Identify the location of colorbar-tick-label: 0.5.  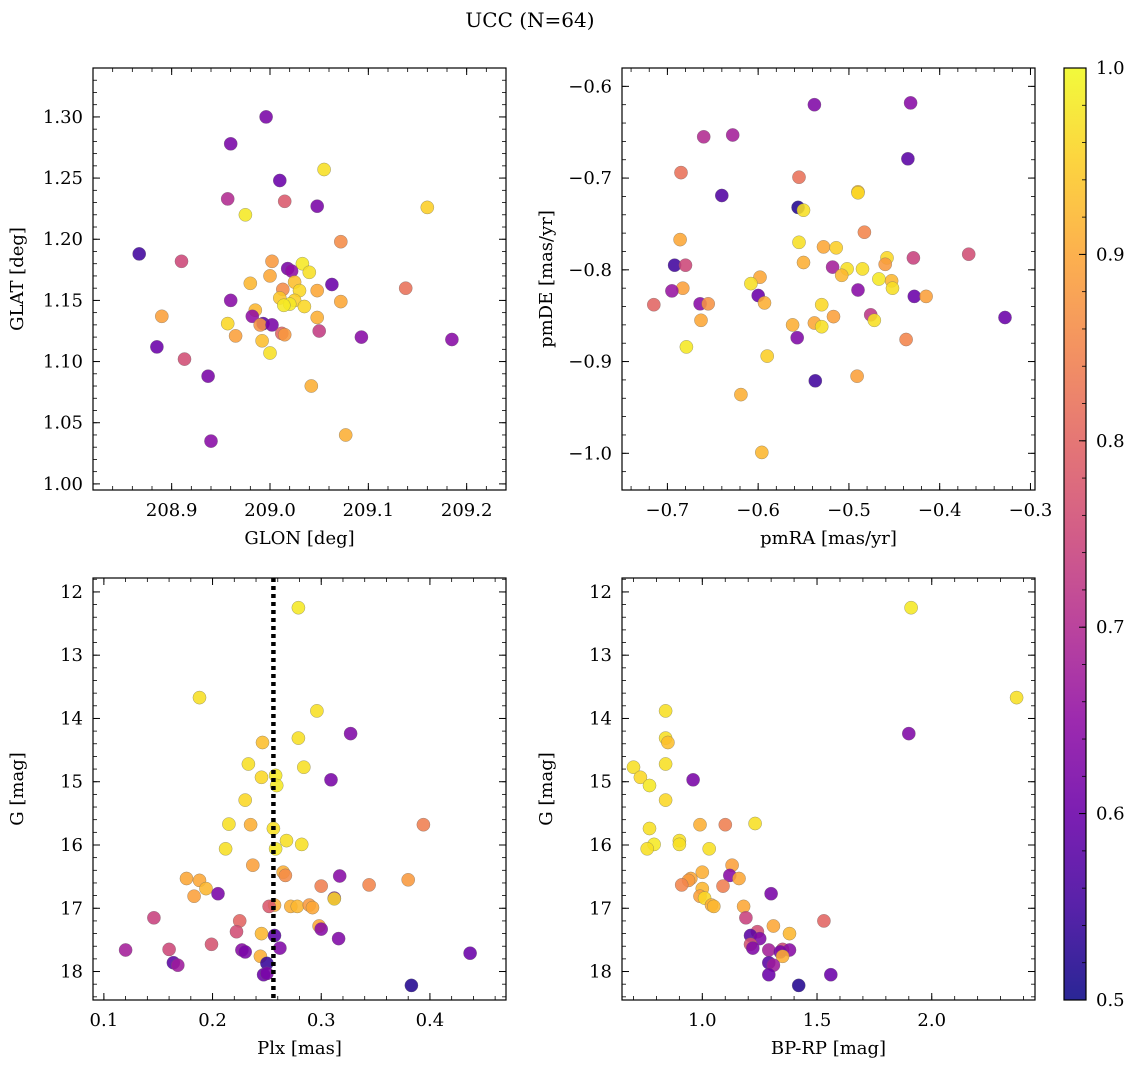
(1110, 1000).